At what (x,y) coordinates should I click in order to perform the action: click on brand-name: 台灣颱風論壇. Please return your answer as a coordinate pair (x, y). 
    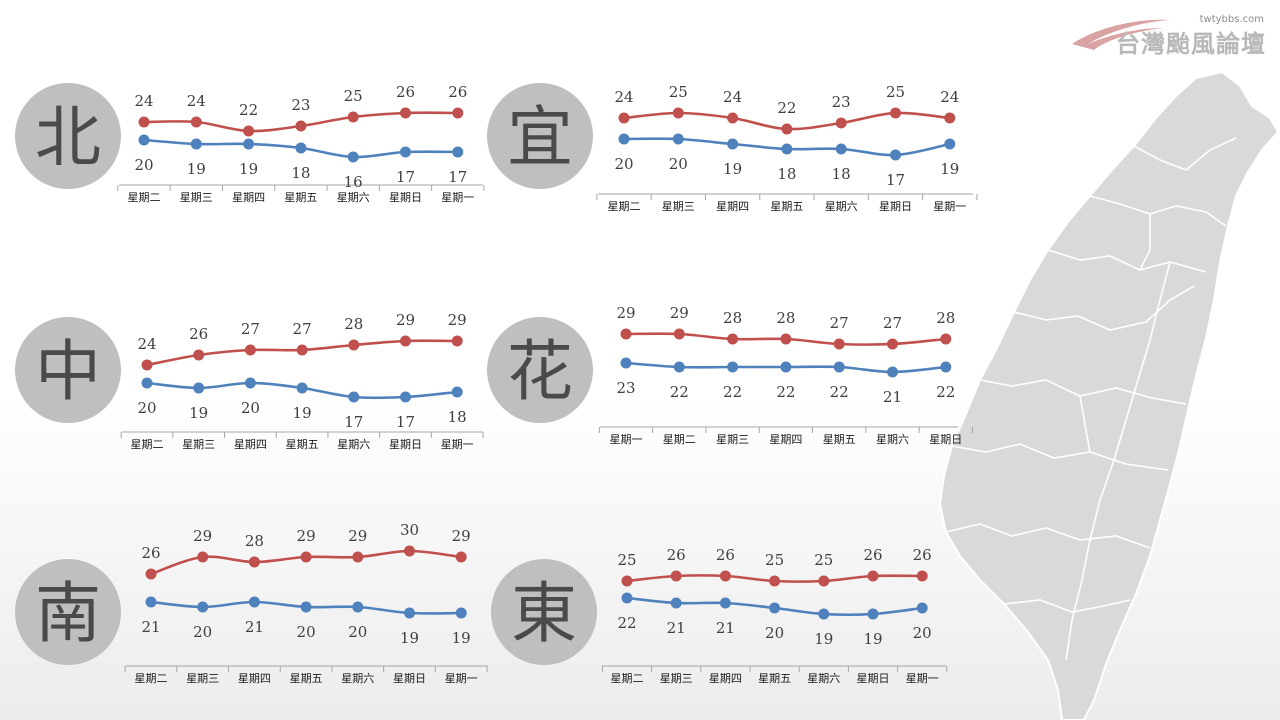
    Looking at the image, I should click on (1191, 44).